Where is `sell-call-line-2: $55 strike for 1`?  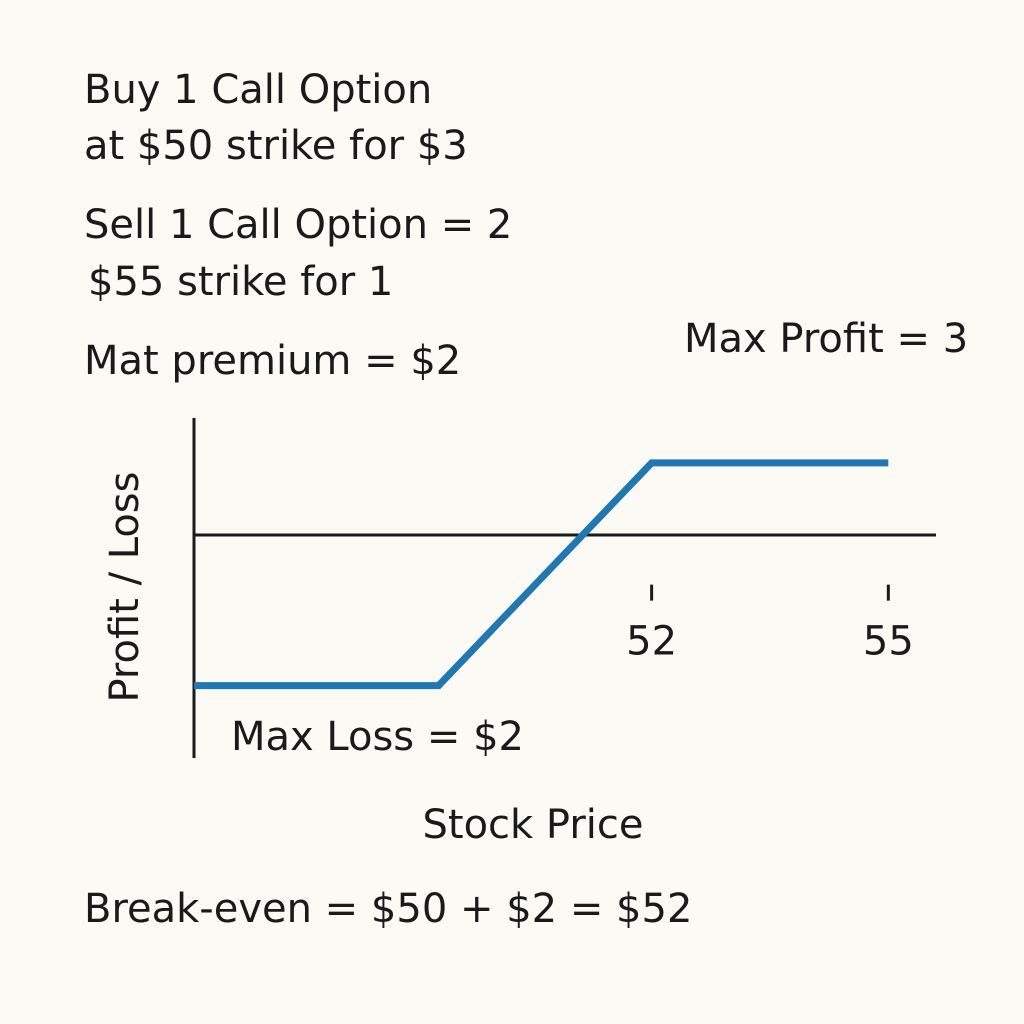 sell-call-line-2: $55 strike for 1 is located at coordinates (240, 282).